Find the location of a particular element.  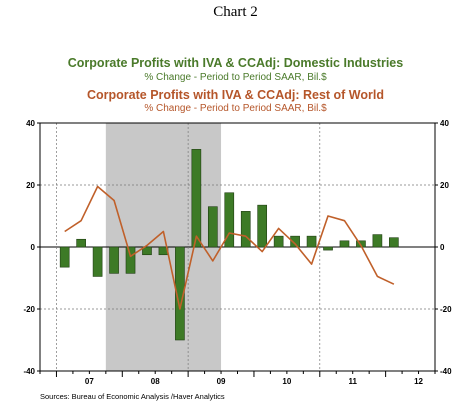

bar-domestic-2008Q4 is located at coordinates (180, 293).